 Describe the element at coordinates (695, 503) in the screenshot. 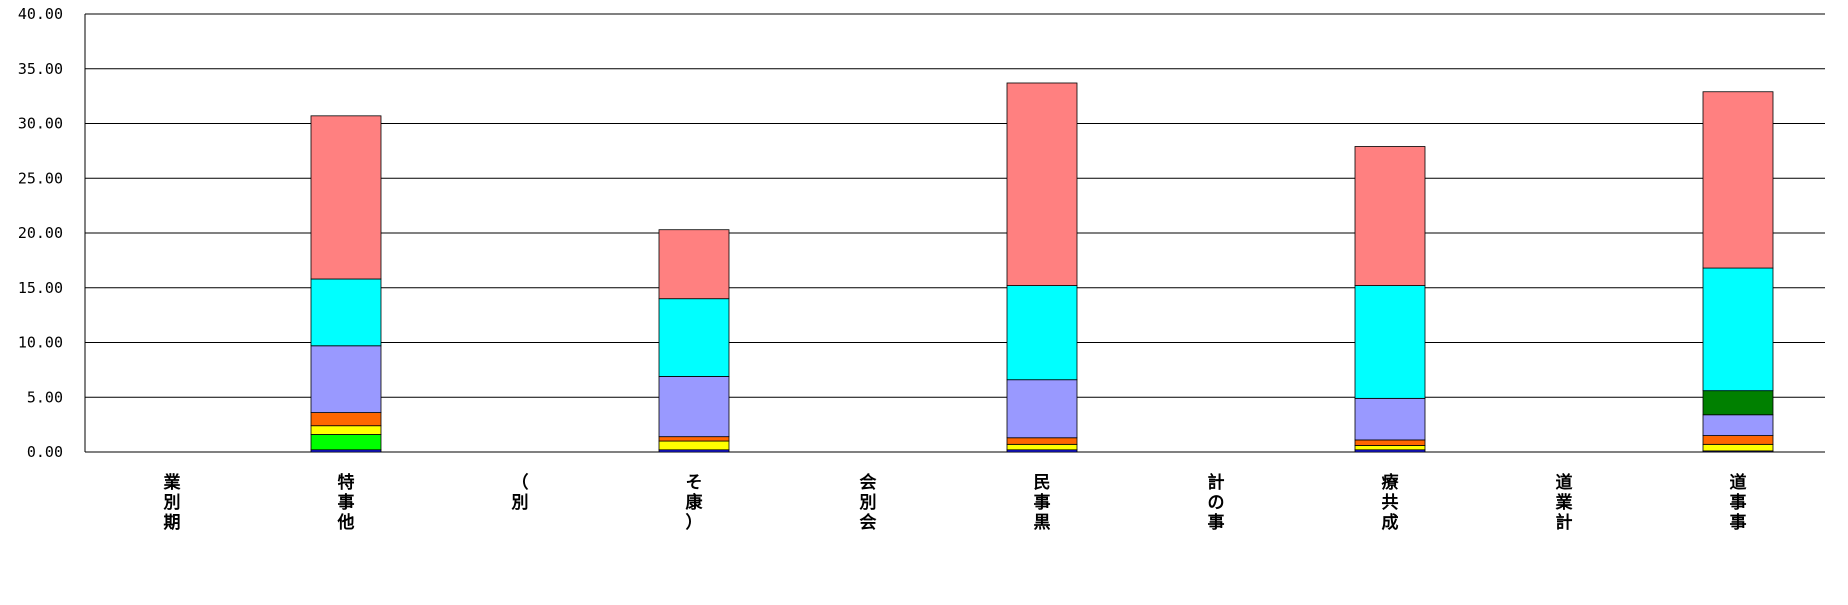

I see `x-category-label: そ康）` at that location.